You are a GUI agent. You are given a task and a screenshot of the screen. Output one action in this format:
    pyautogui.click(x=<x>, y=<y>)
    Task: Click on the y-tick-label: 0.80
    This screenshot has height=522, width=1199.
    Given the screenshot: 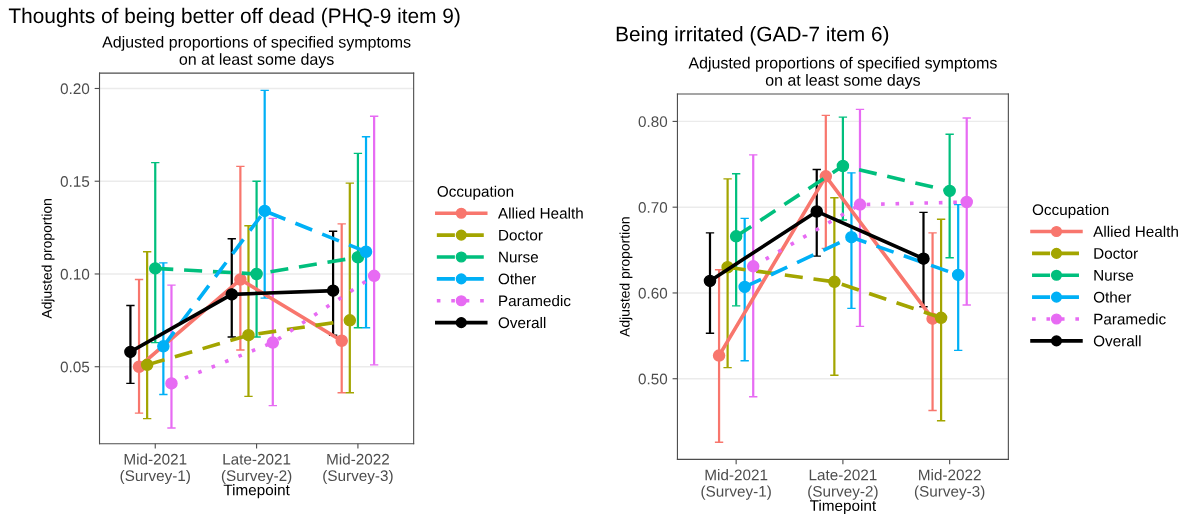 What is the action you would take?
    pyautogui.click(x=653, y=122)
    